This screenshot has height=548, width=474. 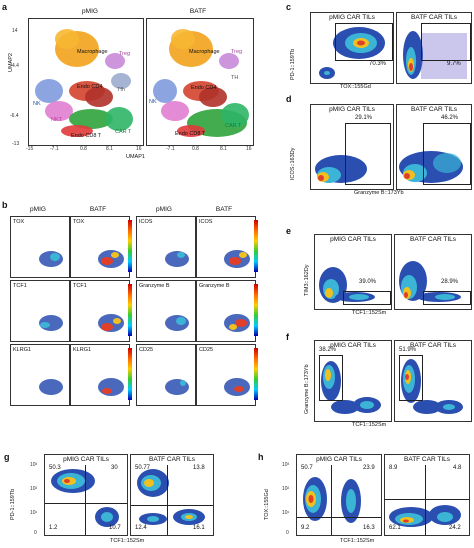 I want to click on feature-plot: ICOS, so click(x=226, y=247).